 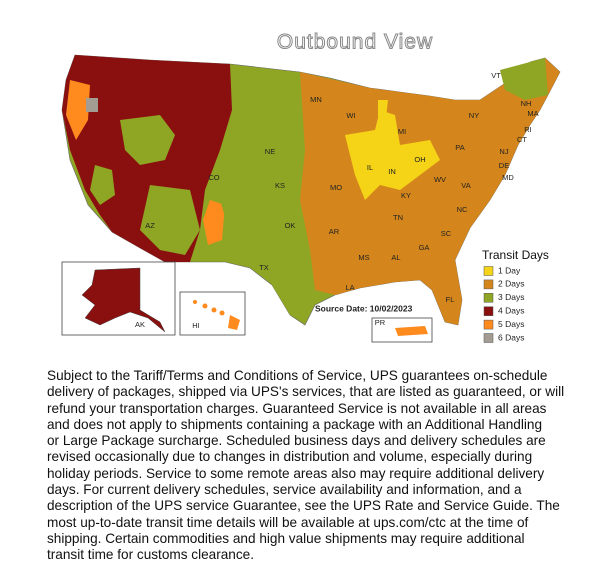 What do you see at coordinates (511, 284) in the screenshot?
I see `legend-label: 2 Days` at bounding box center [511, 284].